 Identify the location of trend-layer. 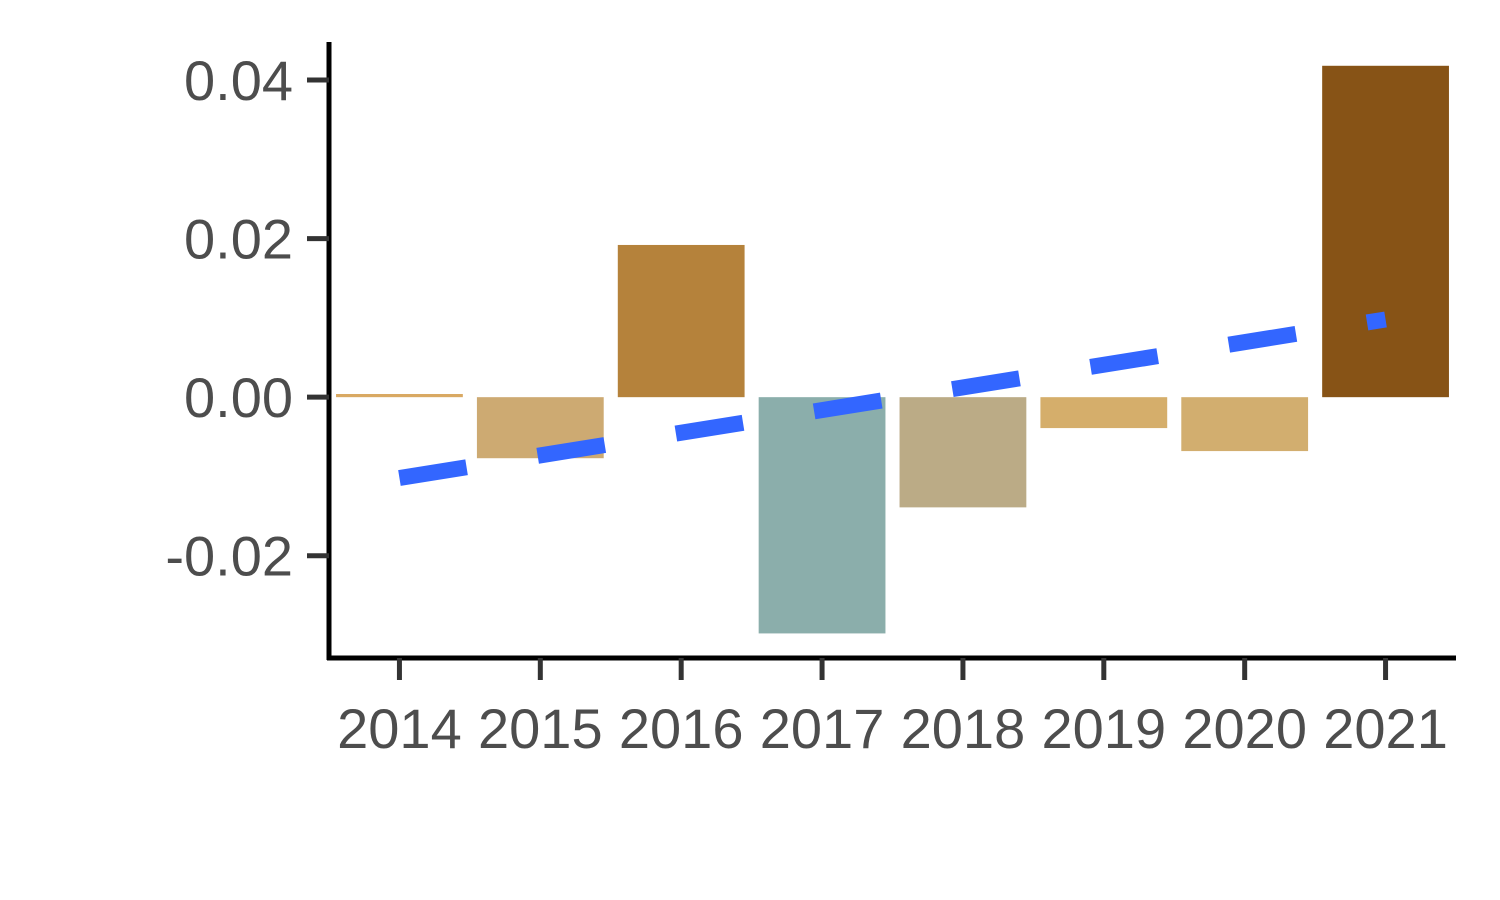
(892, 398).